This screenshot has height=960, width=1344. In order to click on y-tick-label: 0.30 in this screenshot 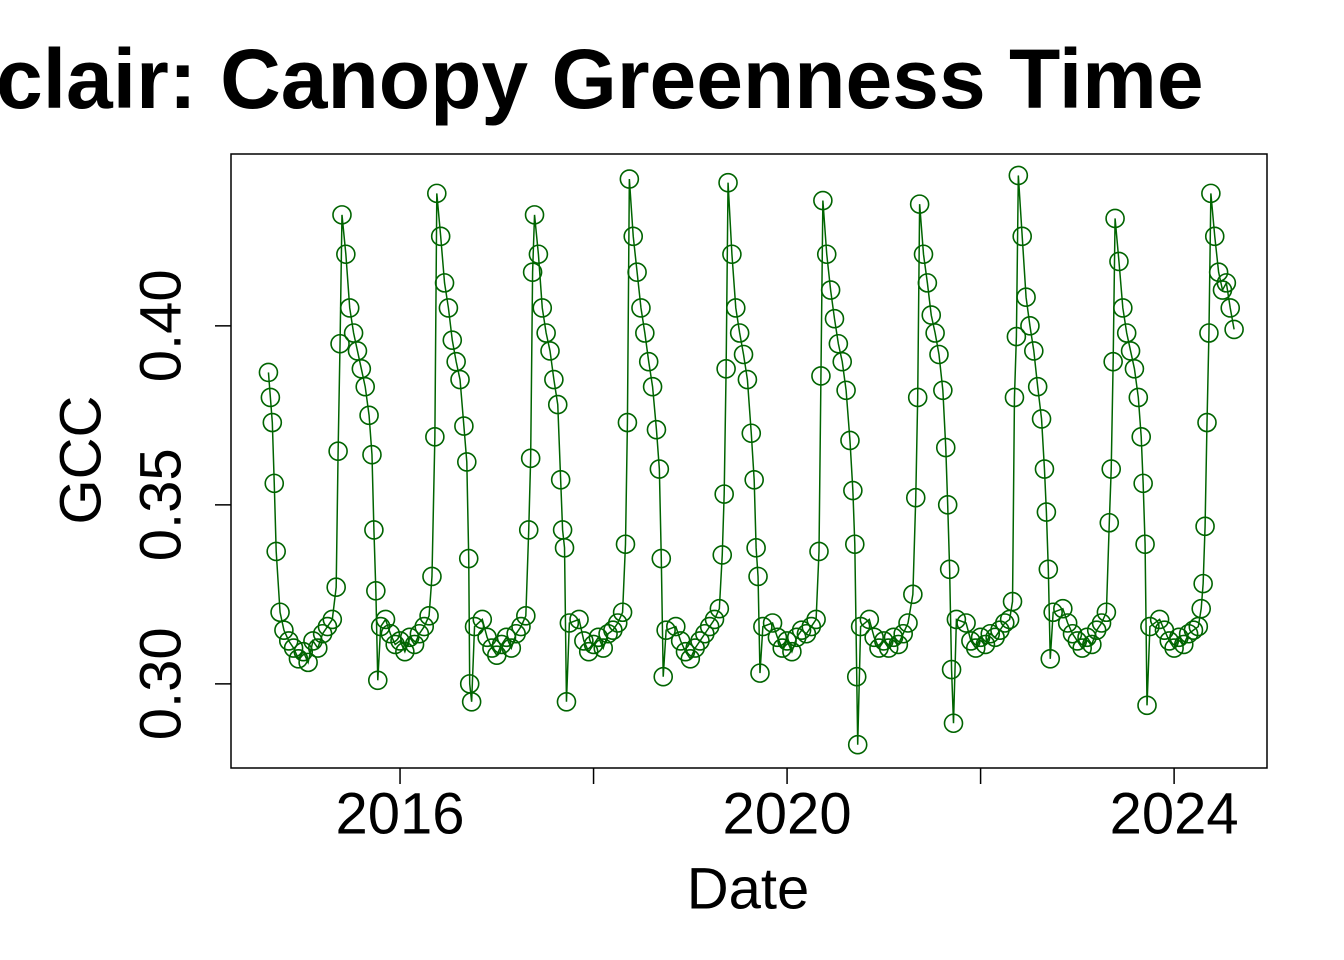, I will do `click(160, 683)`.